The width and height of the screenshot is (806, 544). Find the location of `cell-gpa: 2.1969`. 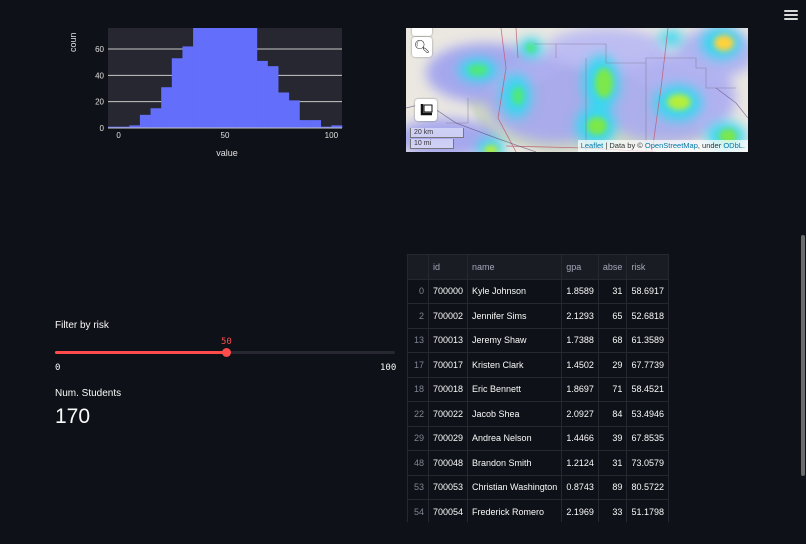

cell-gpa: 2.1969 is located at coordinates (580, 510).